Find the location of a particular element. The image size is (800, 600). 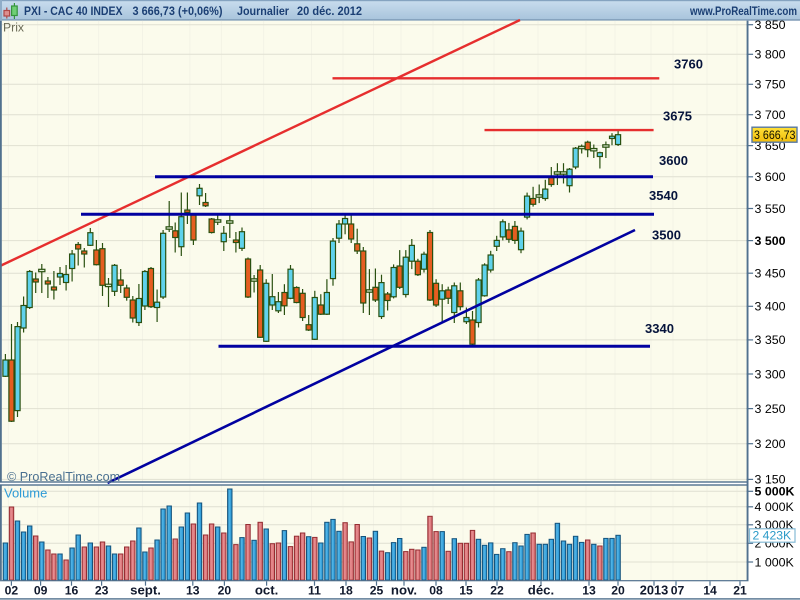

svg-text: 3500 is located at coordinates (666, 234).